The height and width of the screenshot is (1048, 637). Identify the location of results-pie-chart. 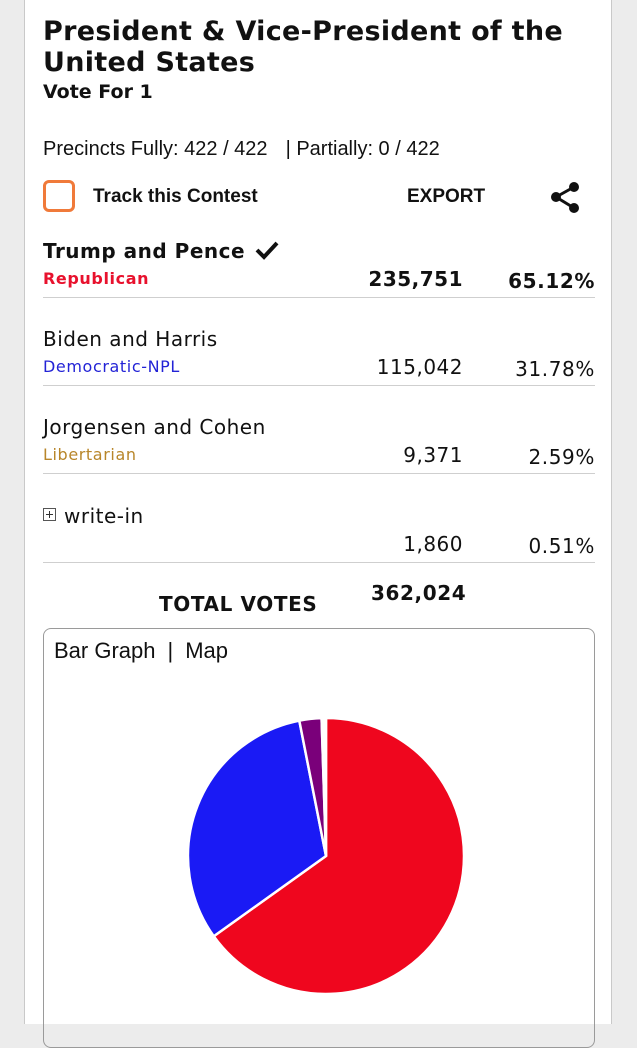
(326, 856).